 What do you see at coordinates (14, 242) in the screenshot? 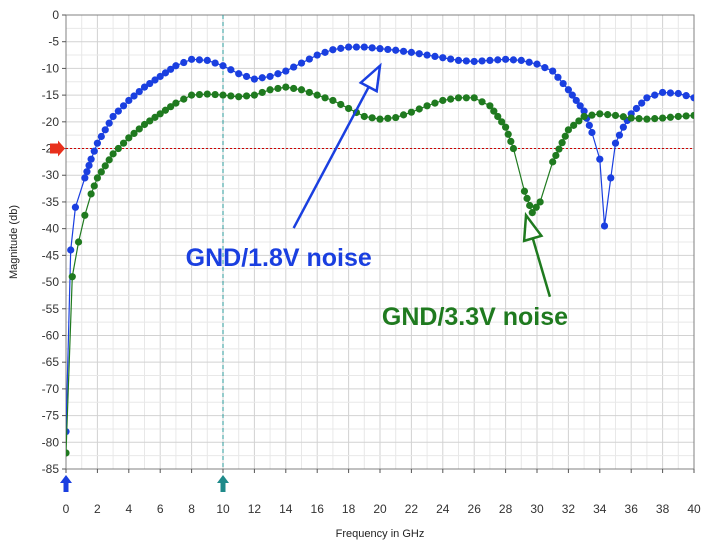
I see `y-axis-title: Magnitude (db)` at bounding box center [14, 242].